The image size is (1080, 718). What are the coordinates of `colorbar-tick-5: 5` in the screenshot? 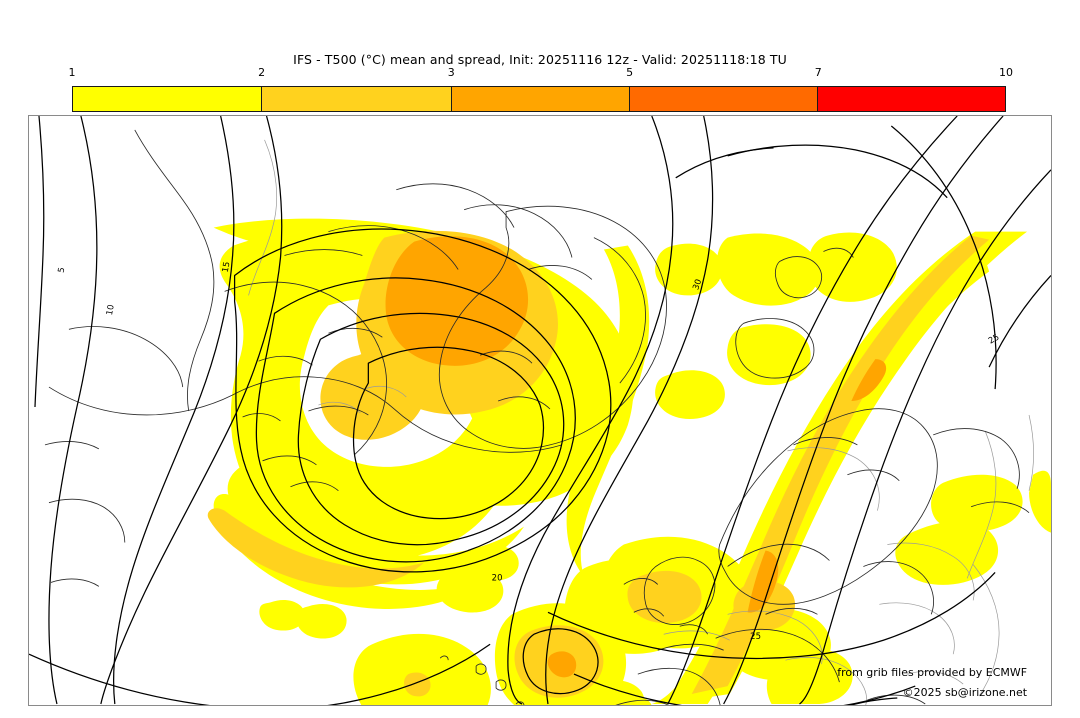 It's located at (630, 72).